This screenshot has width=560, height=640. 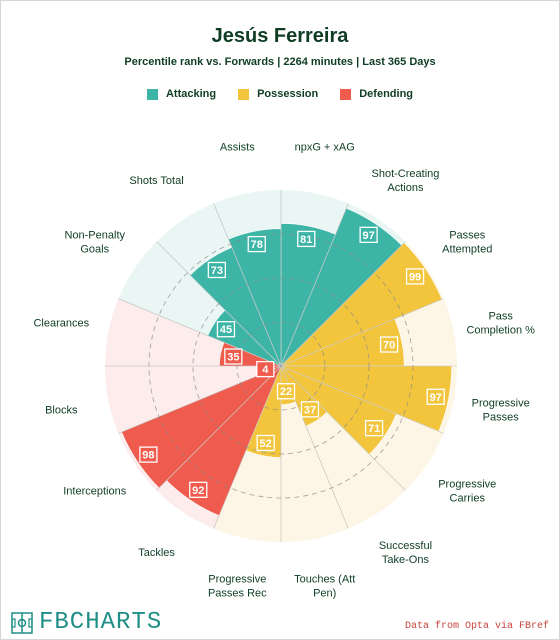 What do you see at coordinates (61, 411) in the screenshot?
I see `category-label: Blocks` at bounding box center [61, 411].